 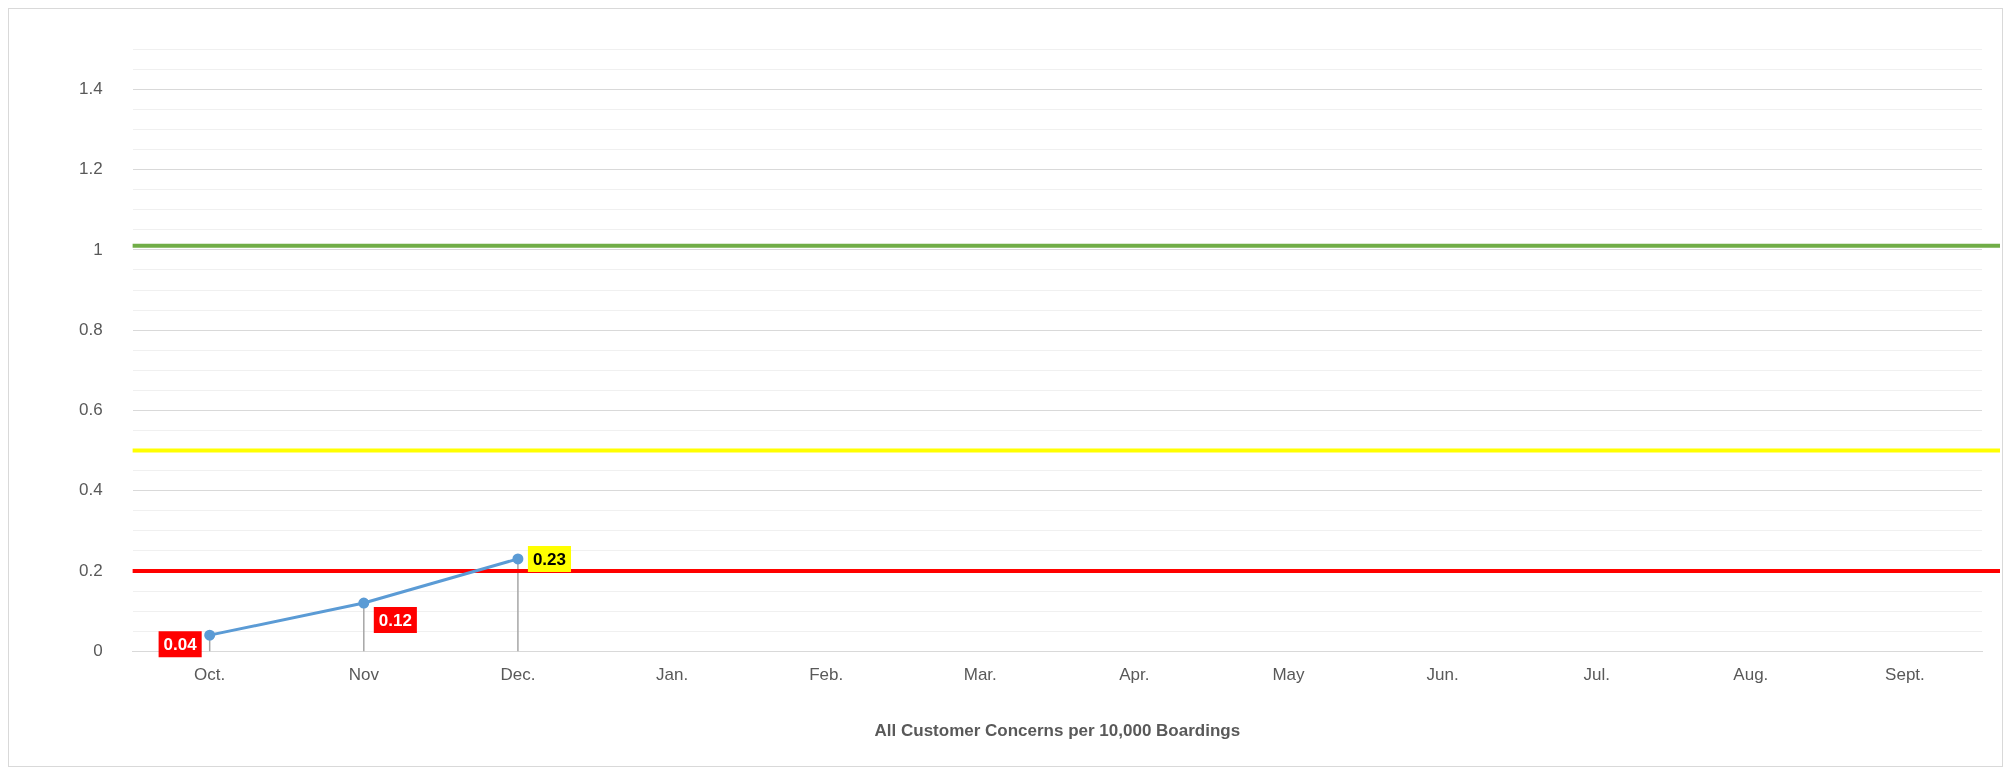 What do you see at coordinates (1905, 675) in the screenshot?
I see `x-tick-label: Sept.` at bounding box center [1905, 675].